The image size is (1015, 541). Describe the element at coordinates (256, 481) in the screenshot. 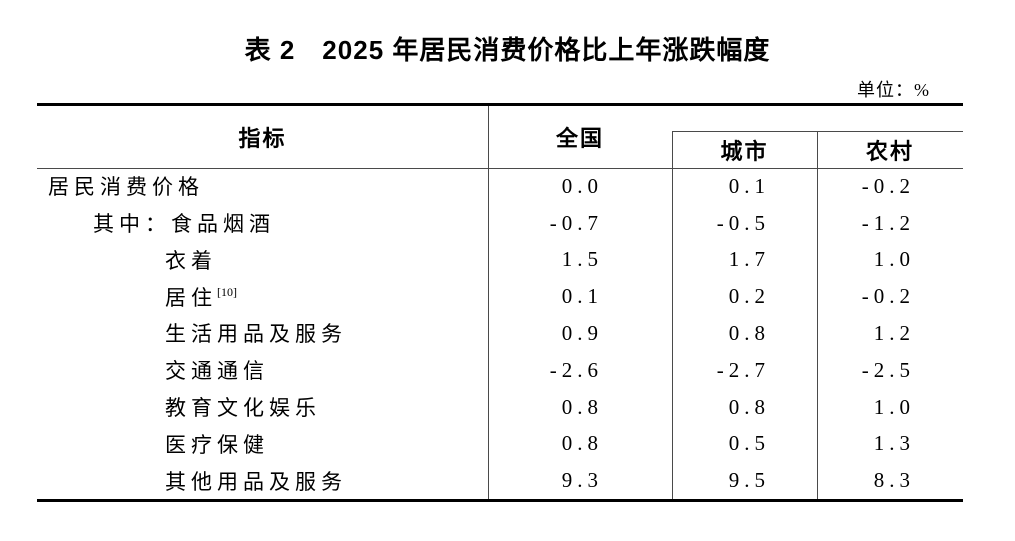

I see `indicator-cell: 其他用品及服务` at that location.